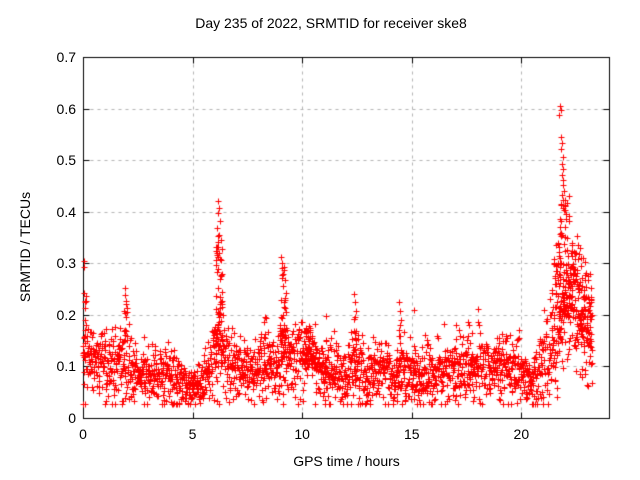  What do you see at coordinates (83, 434) in the screenshot?
I see `x-tick-label: 0` at bounding box center [83, 434].